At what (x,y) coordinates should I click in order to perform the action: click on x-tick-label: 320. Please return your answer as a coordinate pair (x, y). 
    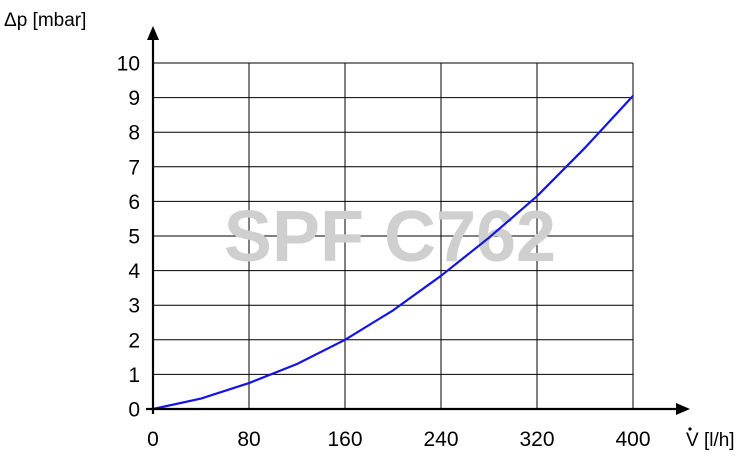
    Looking at the image, I should click on (536, 439).